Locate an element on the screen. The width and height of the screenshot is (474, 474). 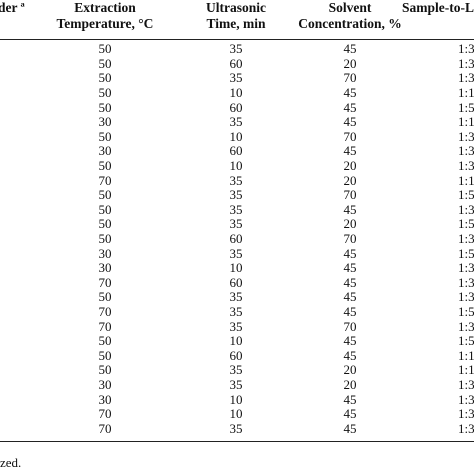
header-line-1: der ª is located at coordinates (12, 7).